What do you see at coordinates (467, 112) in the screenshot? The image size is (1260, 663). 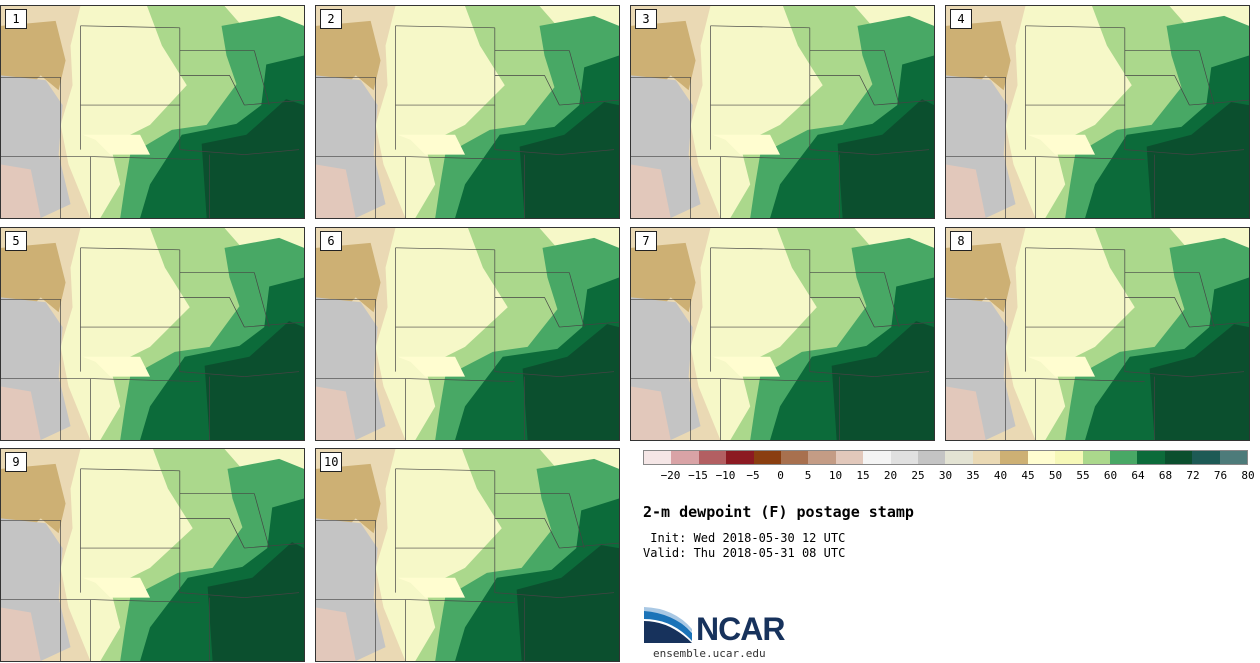 I see `postage-stamp-panel: 2` at bounding box center [467, 112].